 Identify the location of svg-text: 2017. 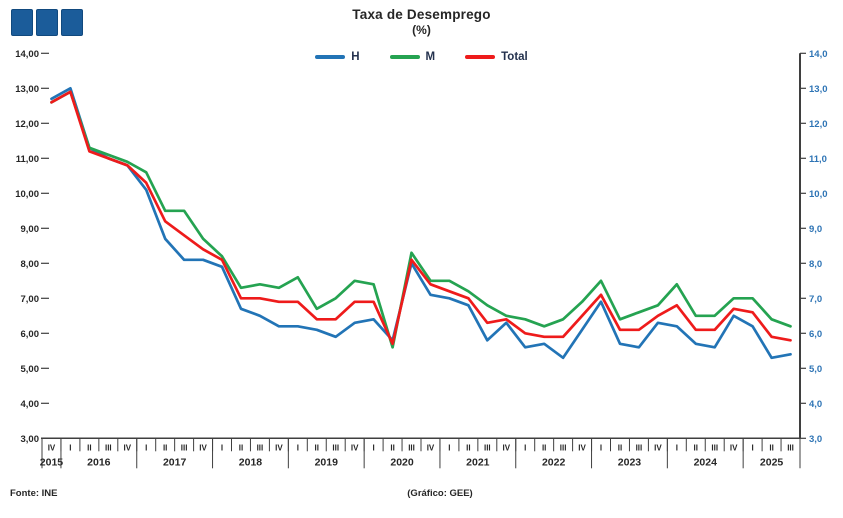
(175, 462).